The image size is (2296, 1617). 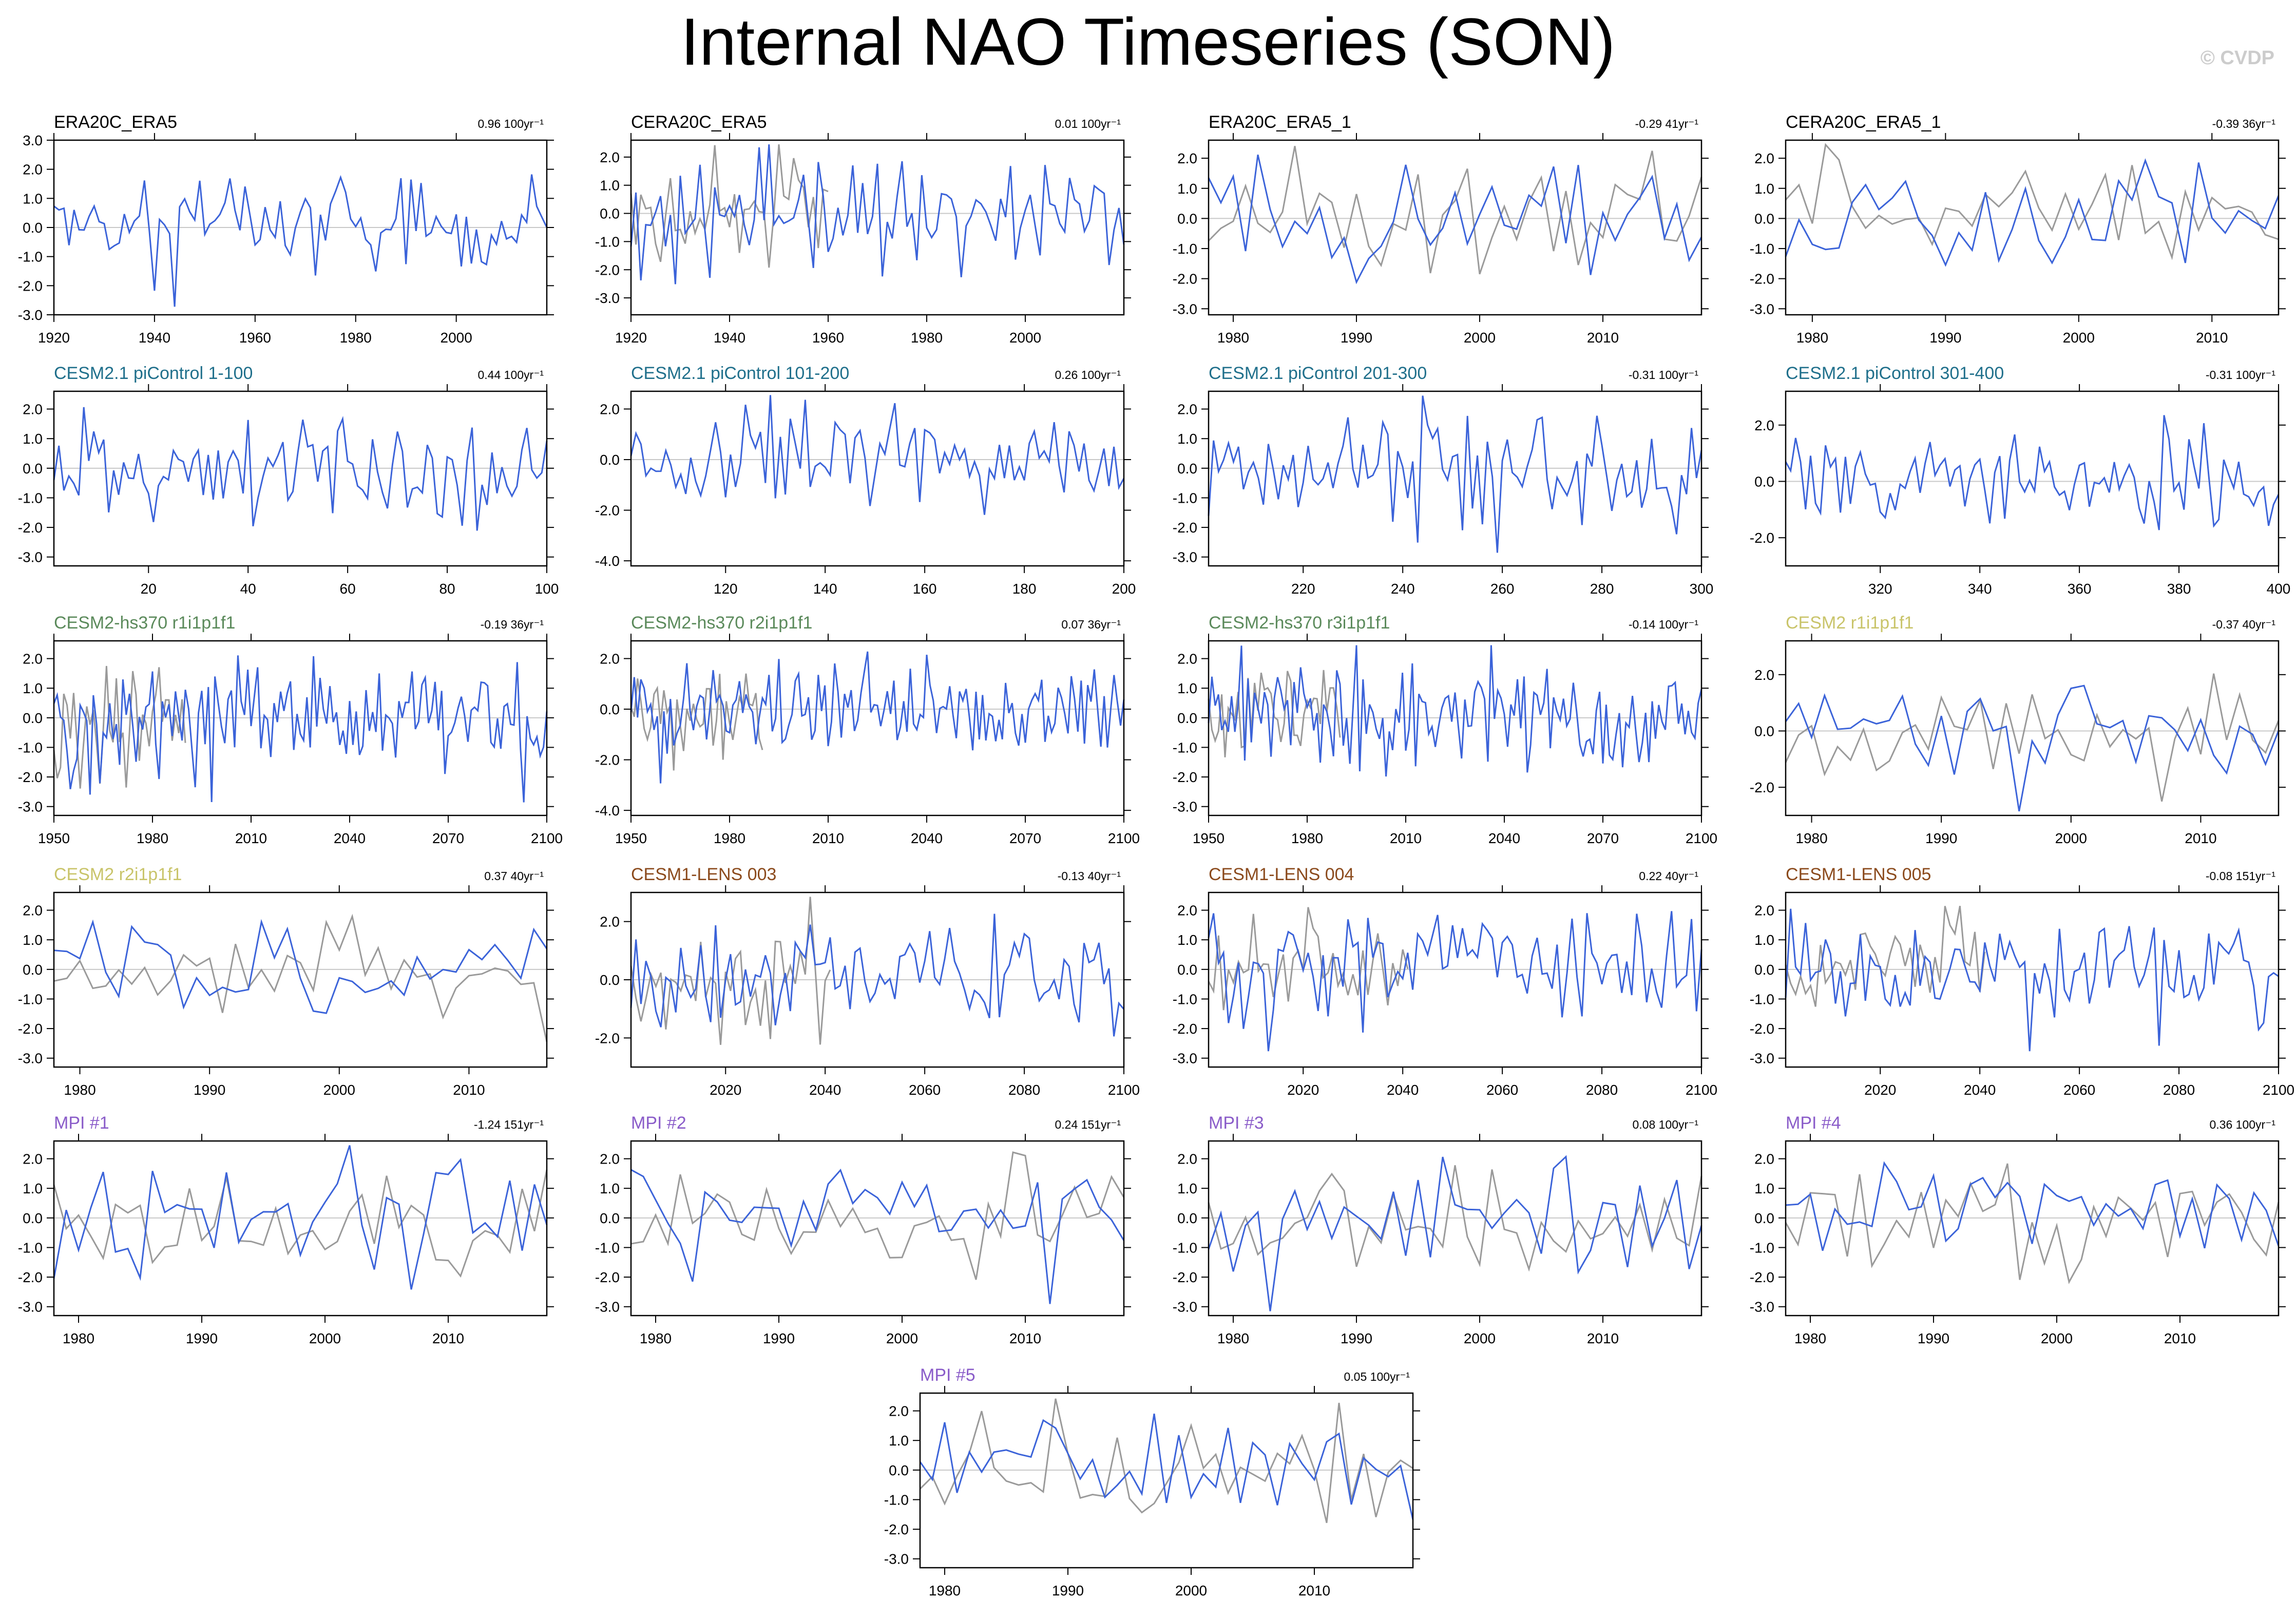 What do you see at coordinates (1663, 375) in the screenshot?
I see `trend-label: -0.31 100yr⁻¹` at bounding box center [1663, 375].